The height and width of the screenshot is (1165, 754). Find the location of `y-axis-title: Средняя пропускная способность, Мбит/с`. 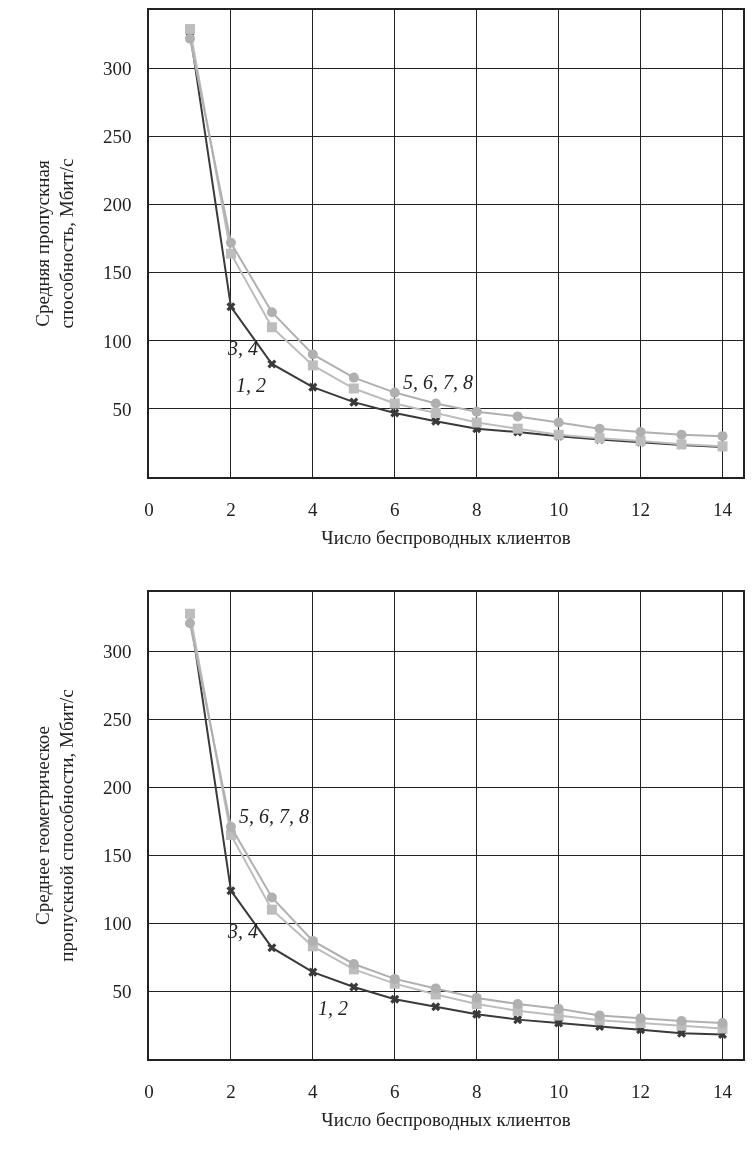

y-axis-title: Средняя пропускная способность, Мбит/с is located at coordinates (54, 243).